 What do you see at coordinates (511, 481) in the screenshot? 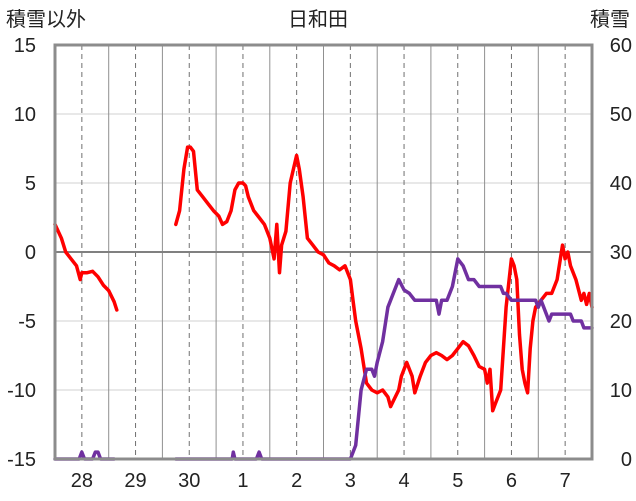
I see `x-tick-label: 6` at bounding box center [511, 481].